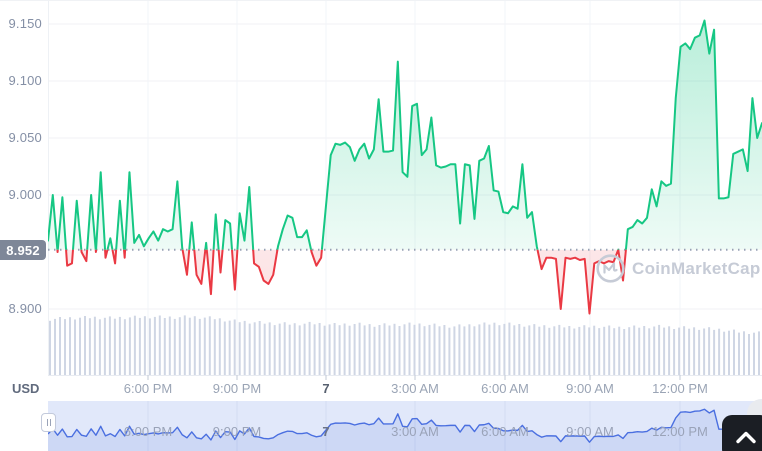  Describe the element at coordinates (25, 194) in the screenshot. I see `y-axis-label: 9.000` at that location.